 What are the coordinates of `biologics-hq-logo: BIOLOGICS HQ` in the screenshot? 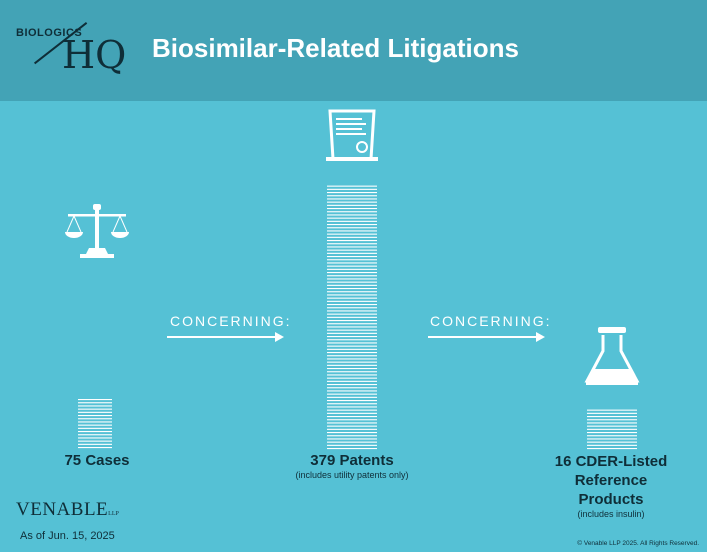 It's located at (72, 50).